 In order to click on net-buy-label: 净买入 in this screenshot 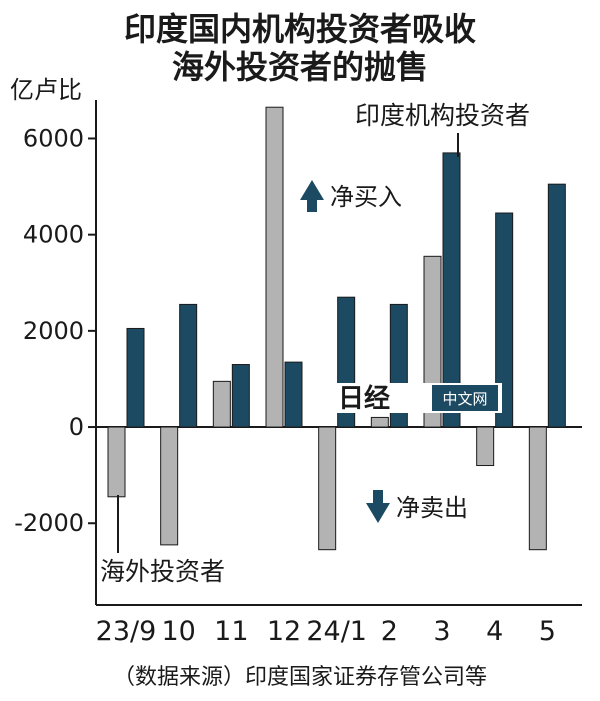, I will do `click(366, 197)`.